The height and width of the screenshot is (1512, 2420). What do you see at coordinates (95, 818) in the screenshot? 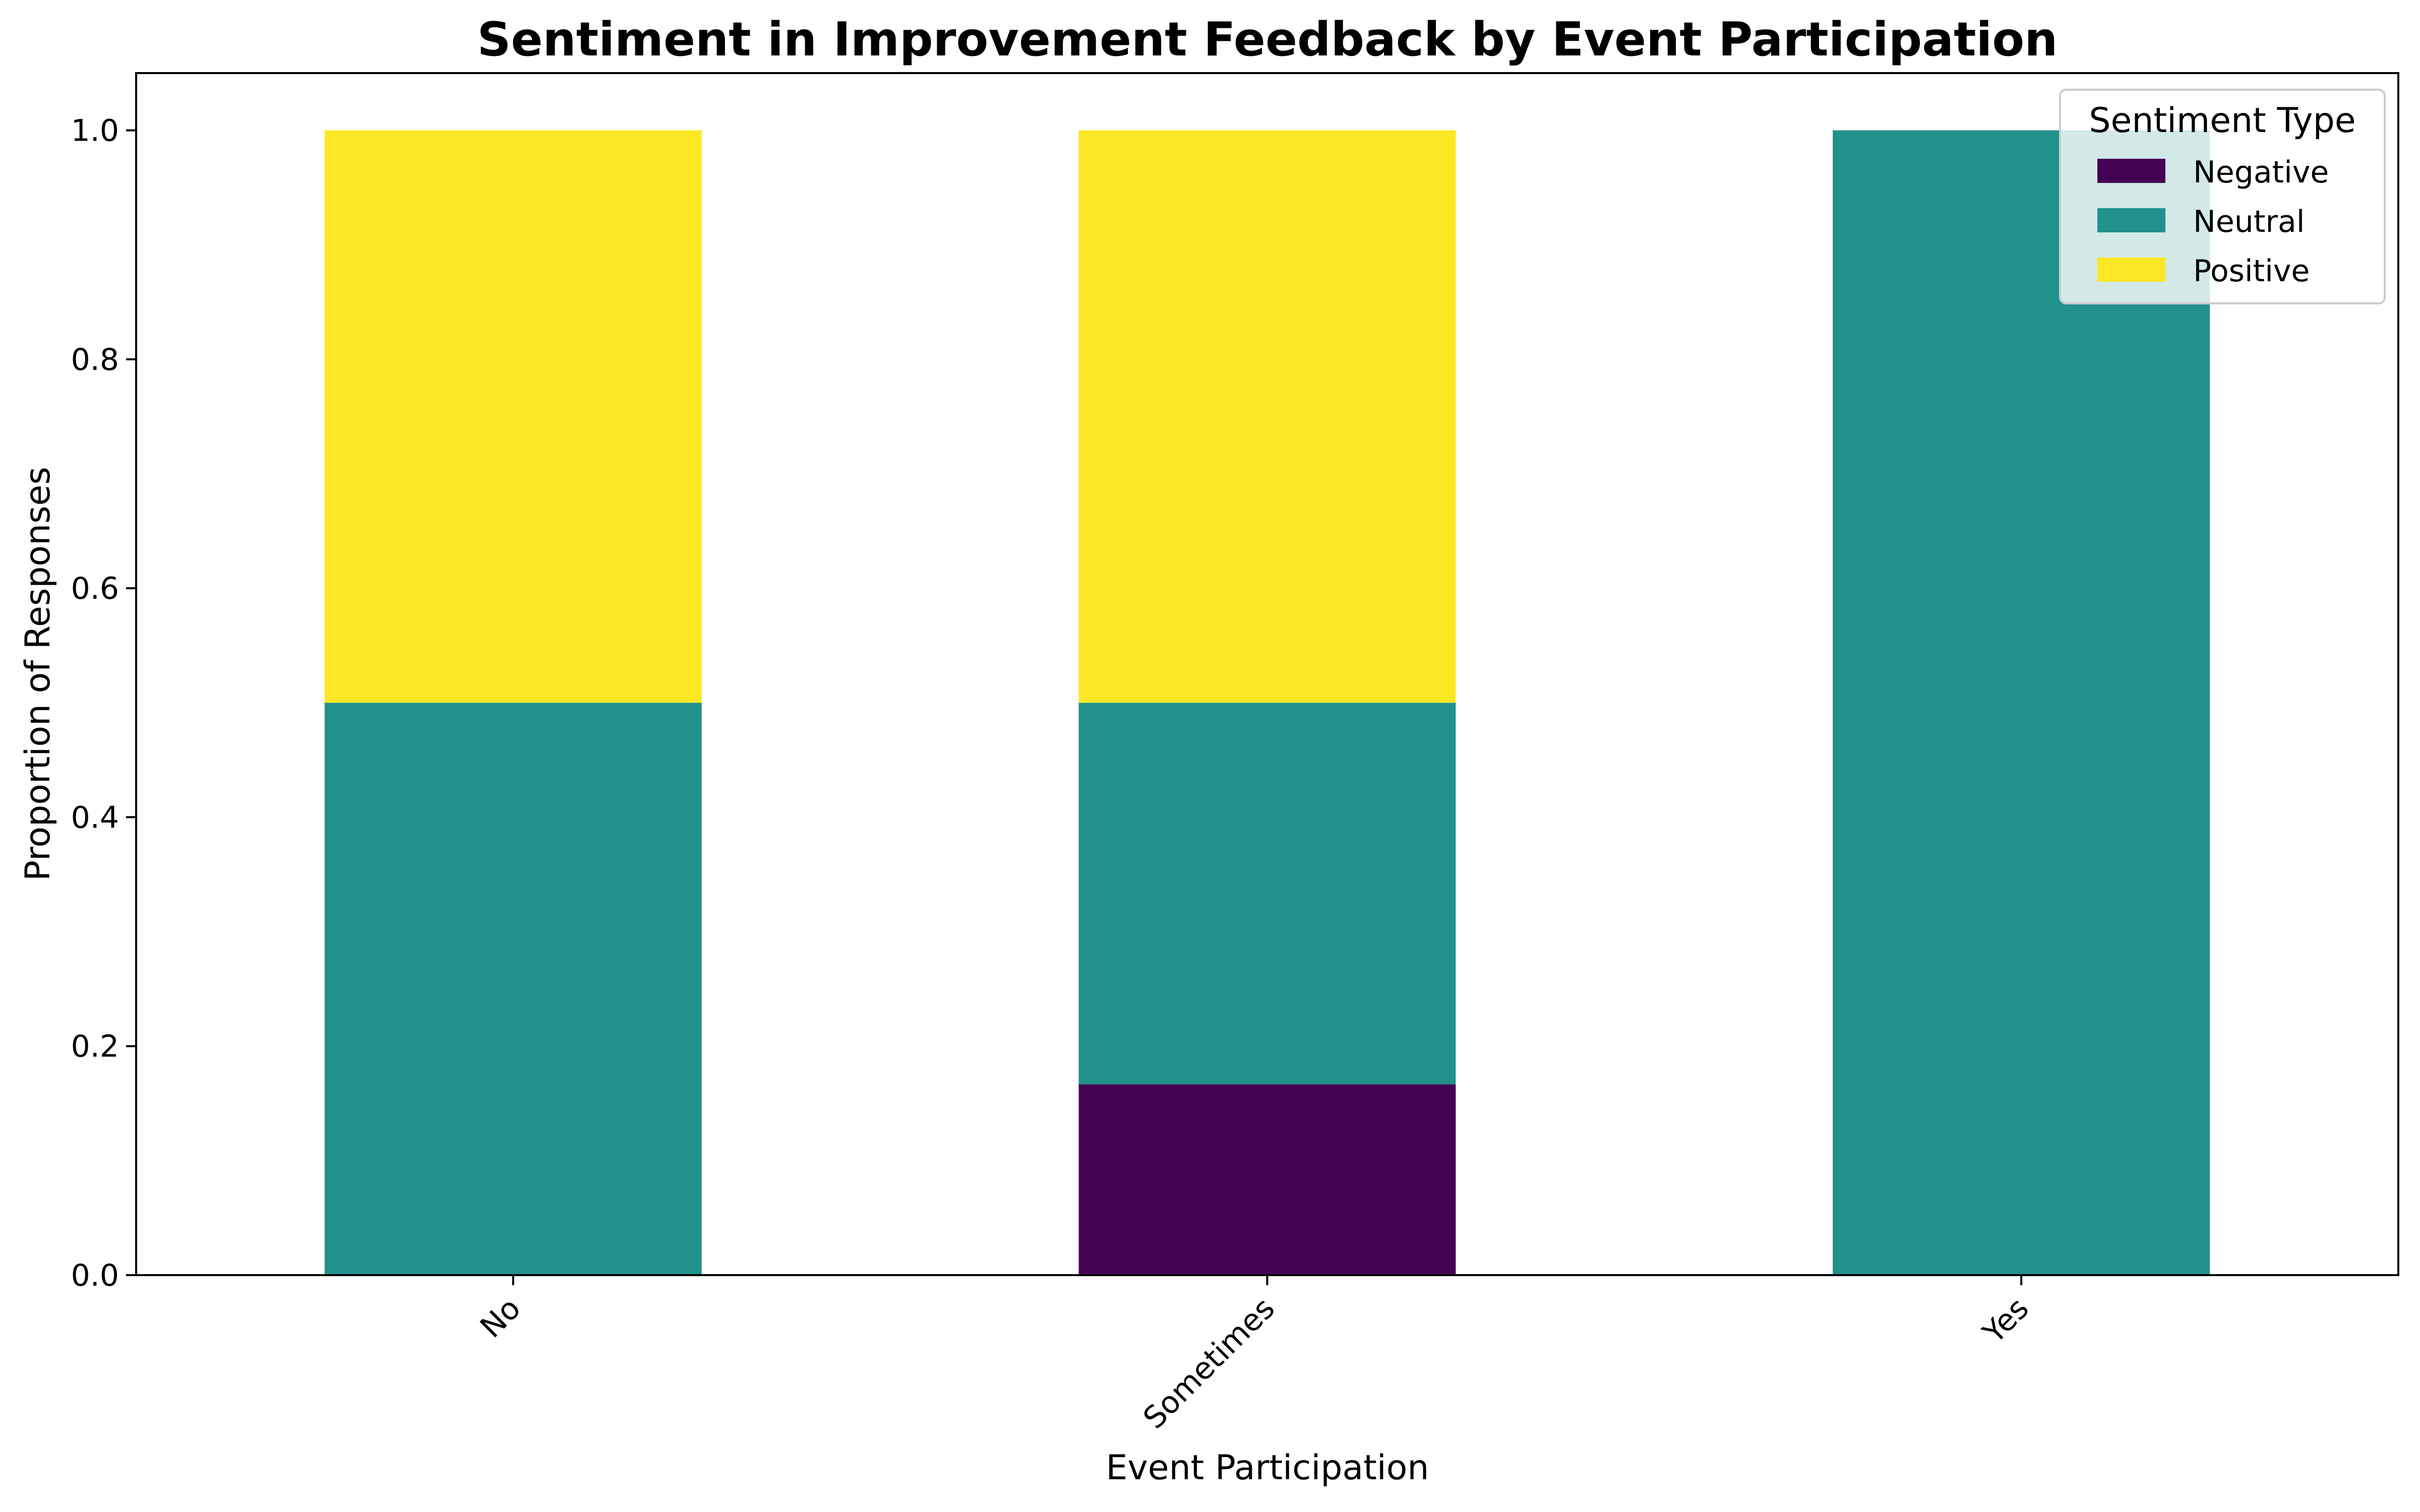
I see `y-tick-label: 0.4` at bounding box center [95, 818].